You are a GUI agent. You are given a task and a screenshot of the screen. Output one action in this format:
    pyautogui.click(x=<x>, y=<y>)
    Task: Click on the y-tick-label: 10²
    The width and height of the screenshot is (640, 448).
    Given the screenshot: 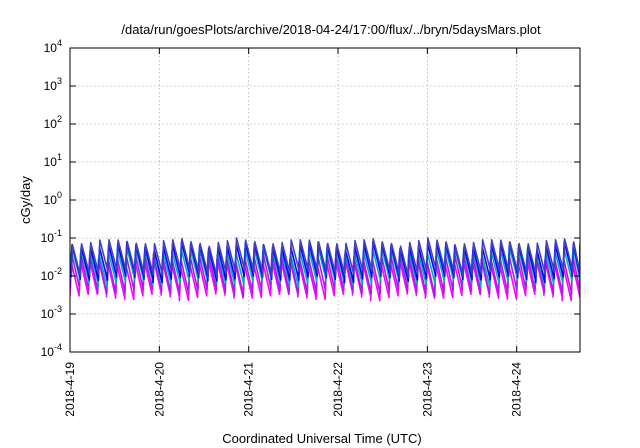 What is the action you would take?
    pyautogui.click(x=53, y=122)
    